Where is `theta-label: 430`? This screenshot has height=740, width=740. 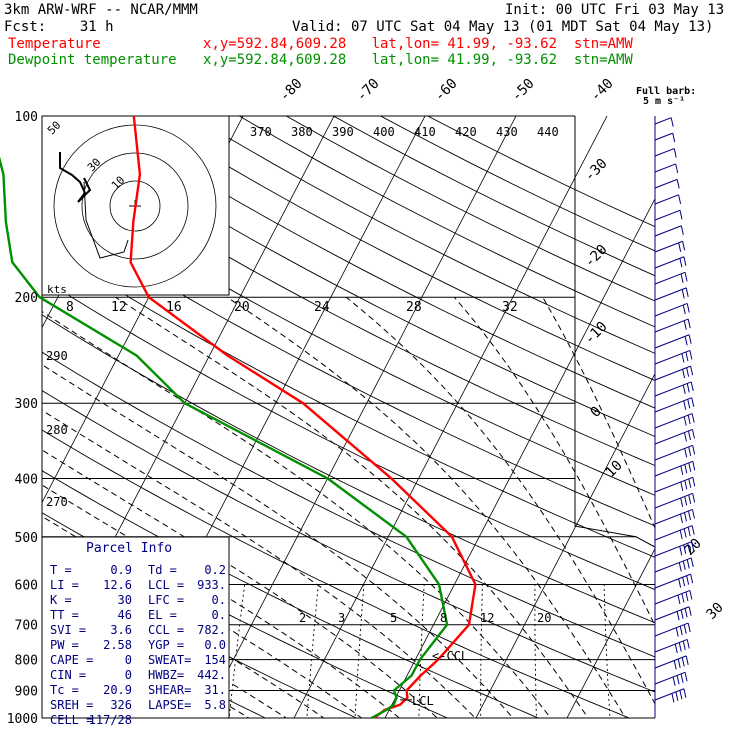
theta-label: 430 is located at coordinates (507, 132).